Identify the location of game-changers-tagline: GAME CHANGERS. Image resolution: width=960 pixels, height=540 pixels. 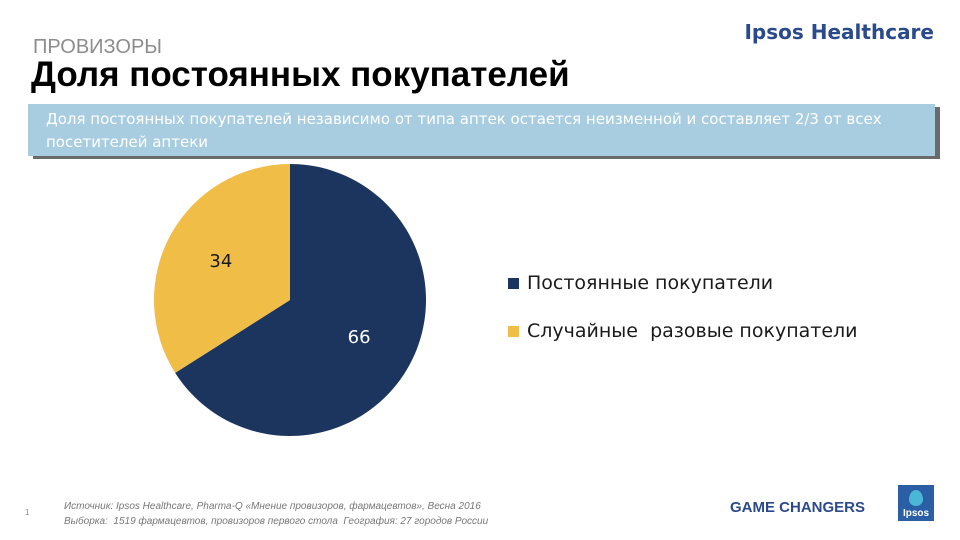
(798, 507).